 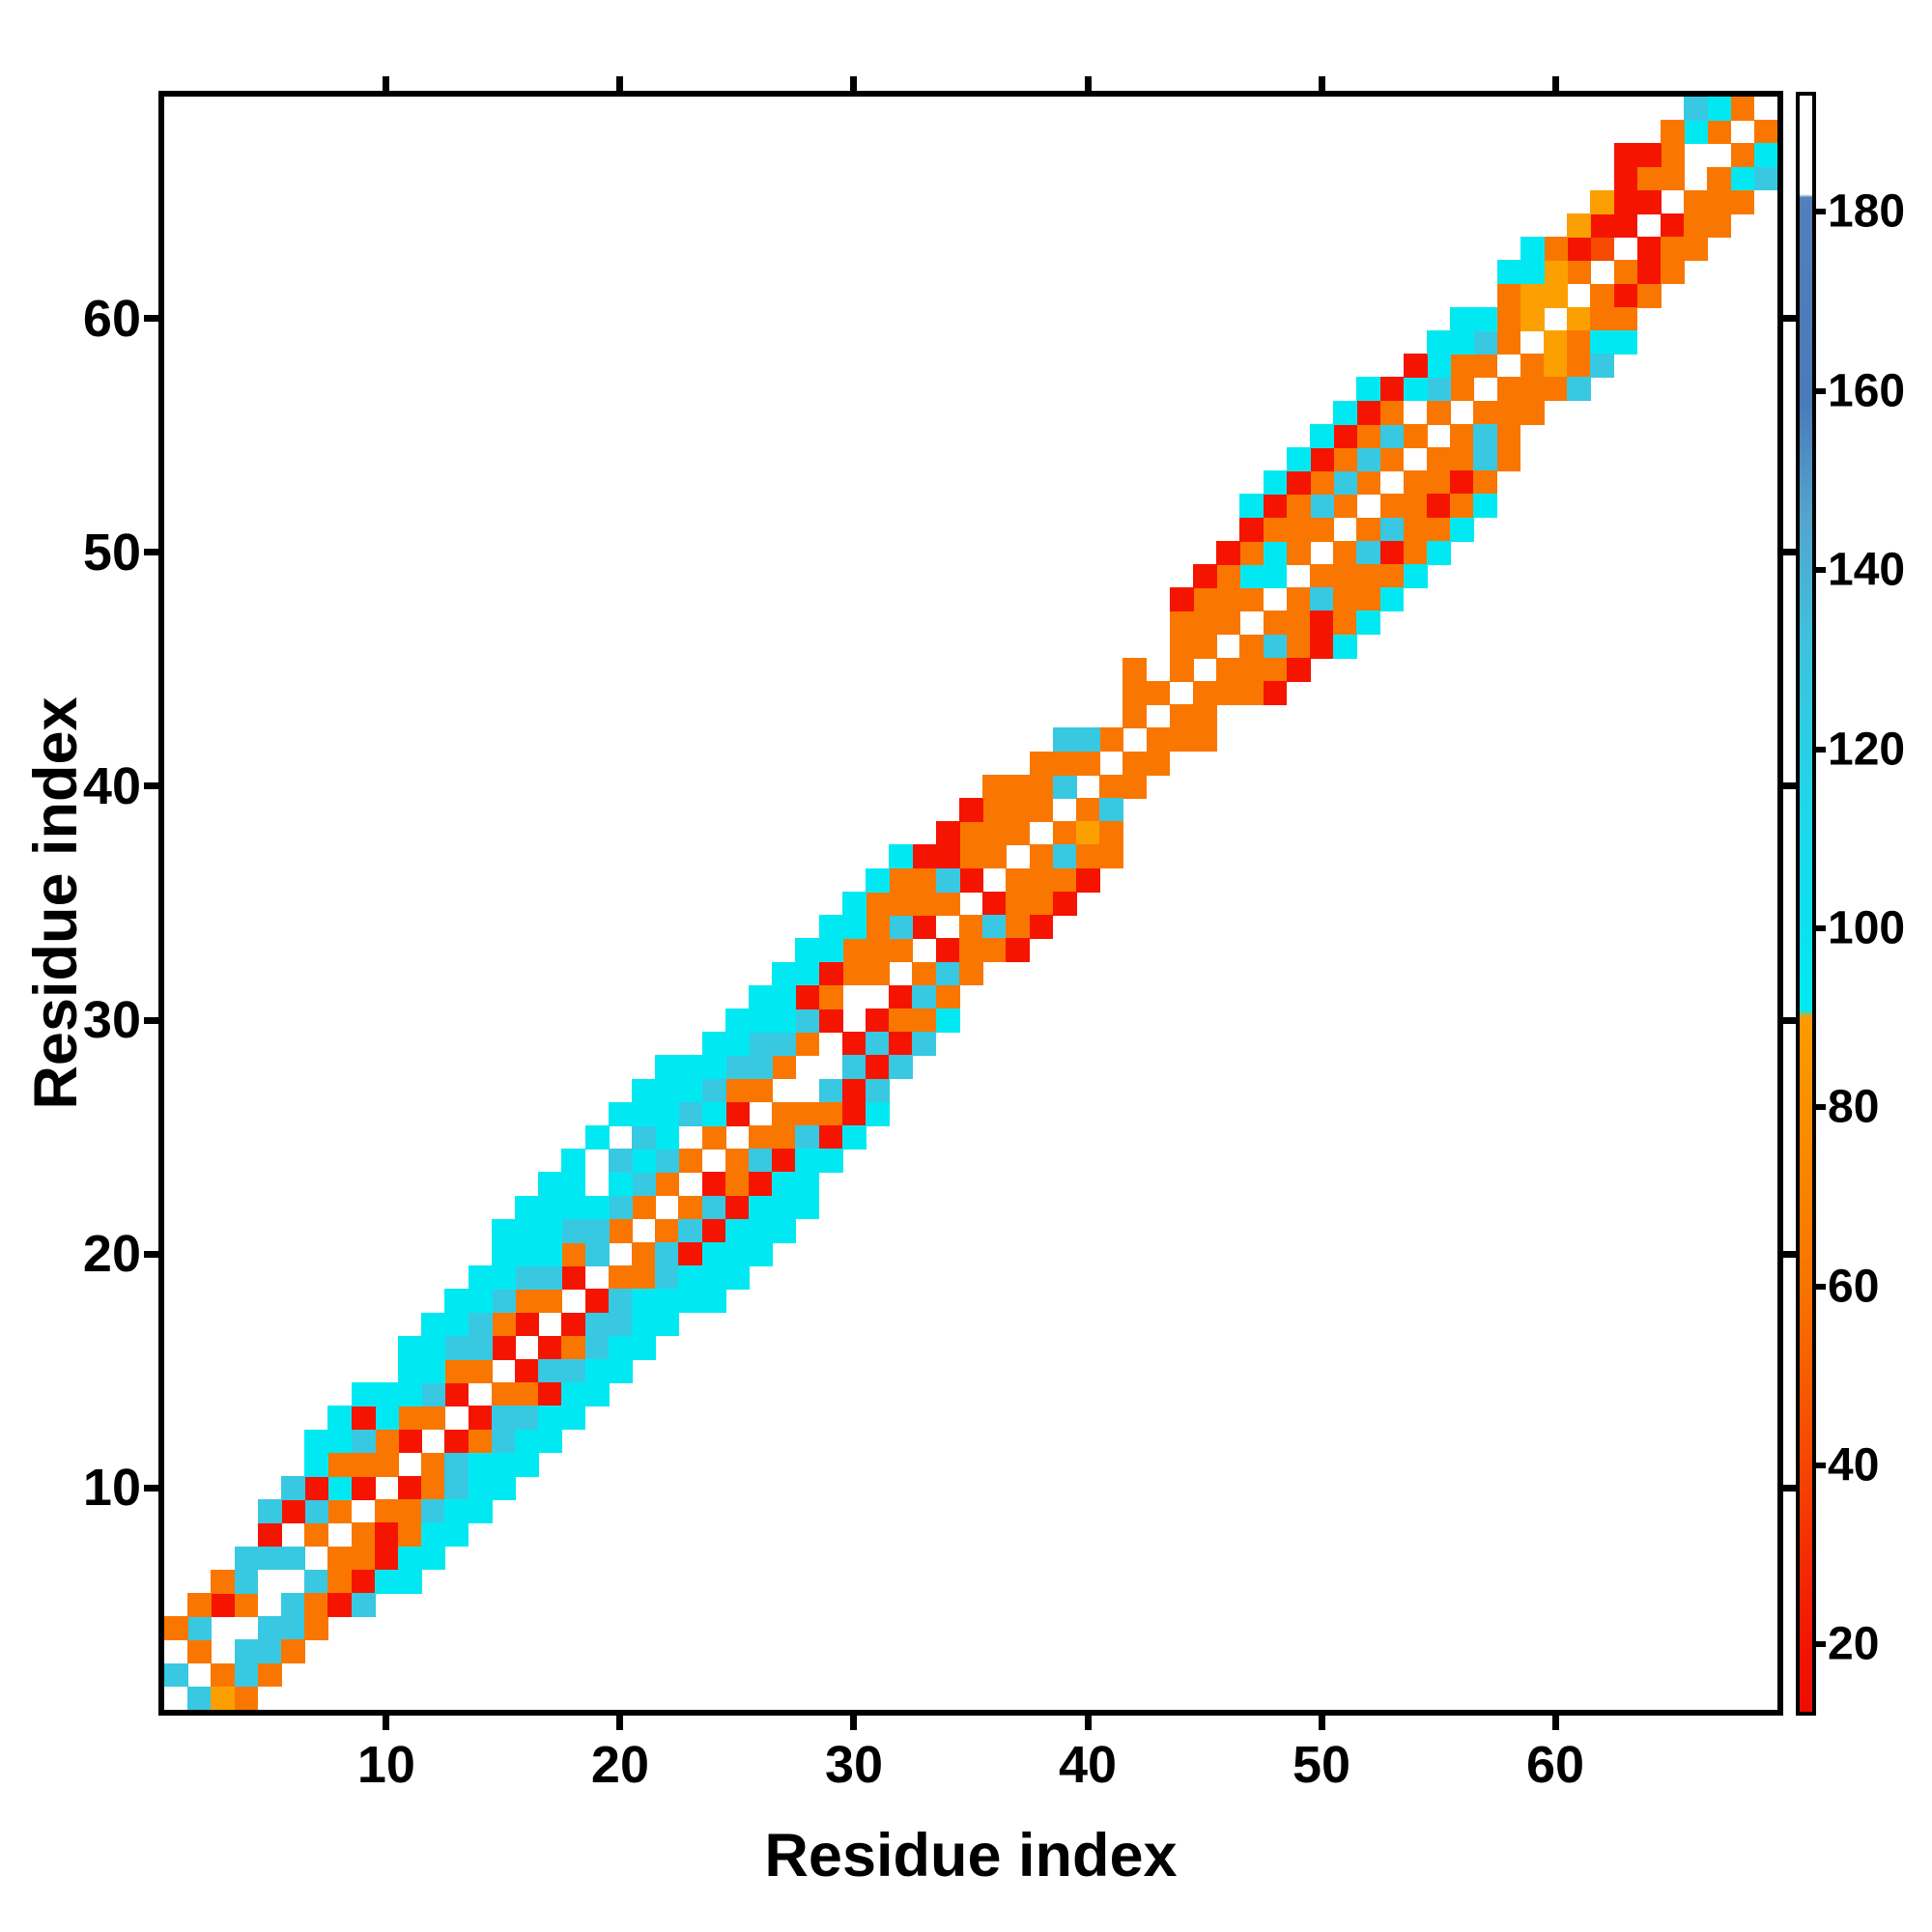 I want to click on x-tick-label: 10, so click(x=385, y=1765).